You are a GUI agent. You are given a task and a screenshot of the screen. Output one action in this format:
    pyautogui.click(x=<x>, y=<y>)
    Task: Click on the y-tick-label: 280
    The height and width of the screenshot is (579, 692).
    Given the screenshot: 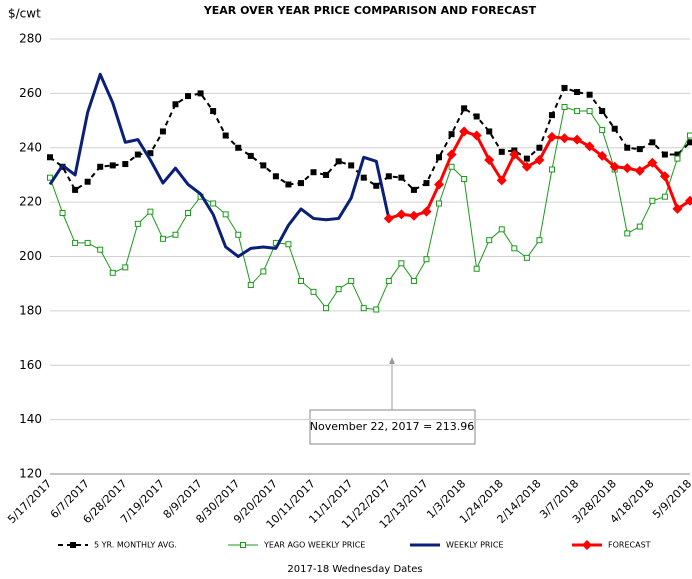 What is the action you would take?
    pyautogui.click(x=30, y=39)
    